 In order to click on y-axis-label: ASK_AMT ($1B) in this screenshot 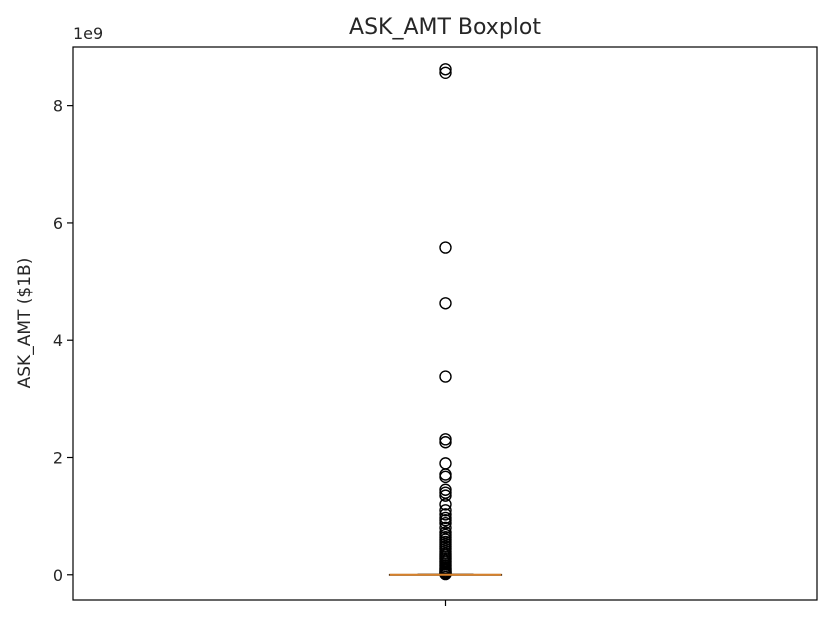, I will do `click(25, 323)`.